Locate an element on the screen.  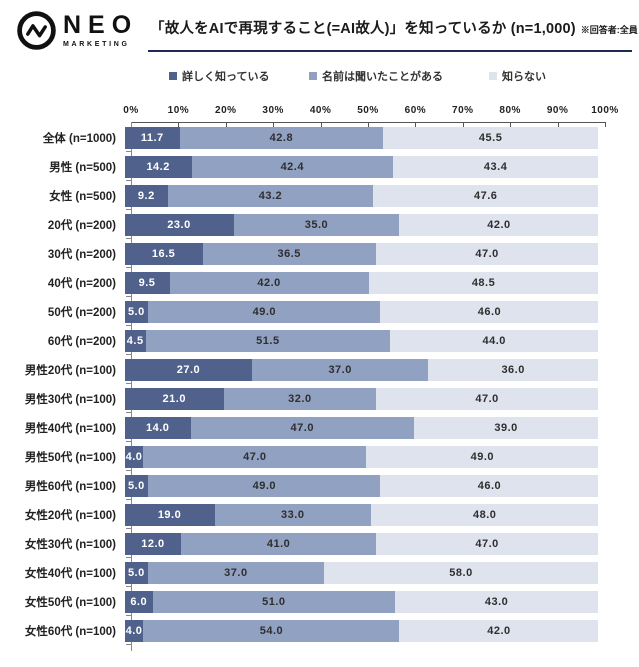
x-tick-label: 0% is located at coordinates (131, 110).